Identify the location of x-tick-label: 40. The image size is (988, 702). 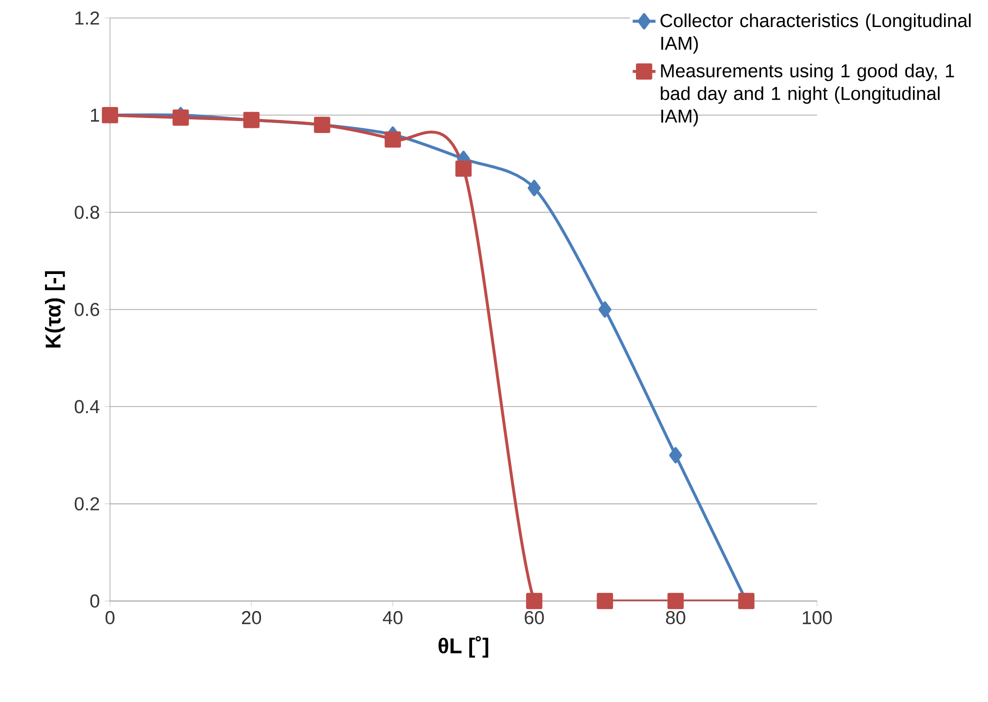
(392, 617).